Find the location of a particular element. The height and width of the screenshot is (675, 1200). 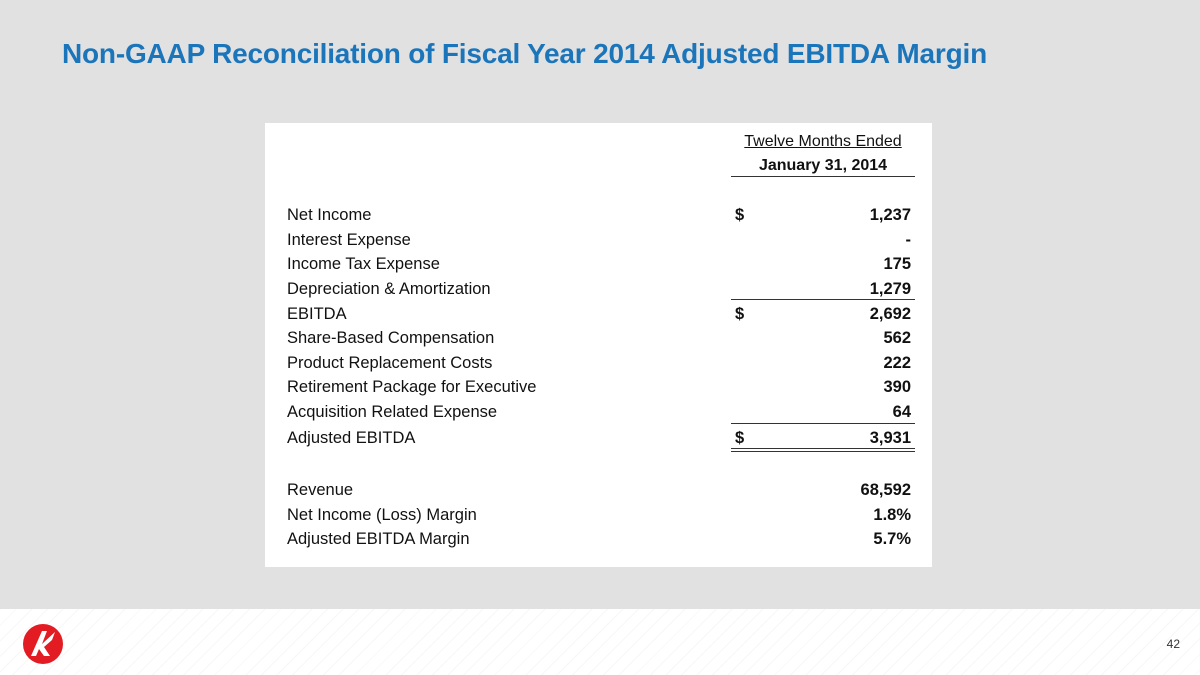

row-value: 2,692 is located at coordinates (890, 314).